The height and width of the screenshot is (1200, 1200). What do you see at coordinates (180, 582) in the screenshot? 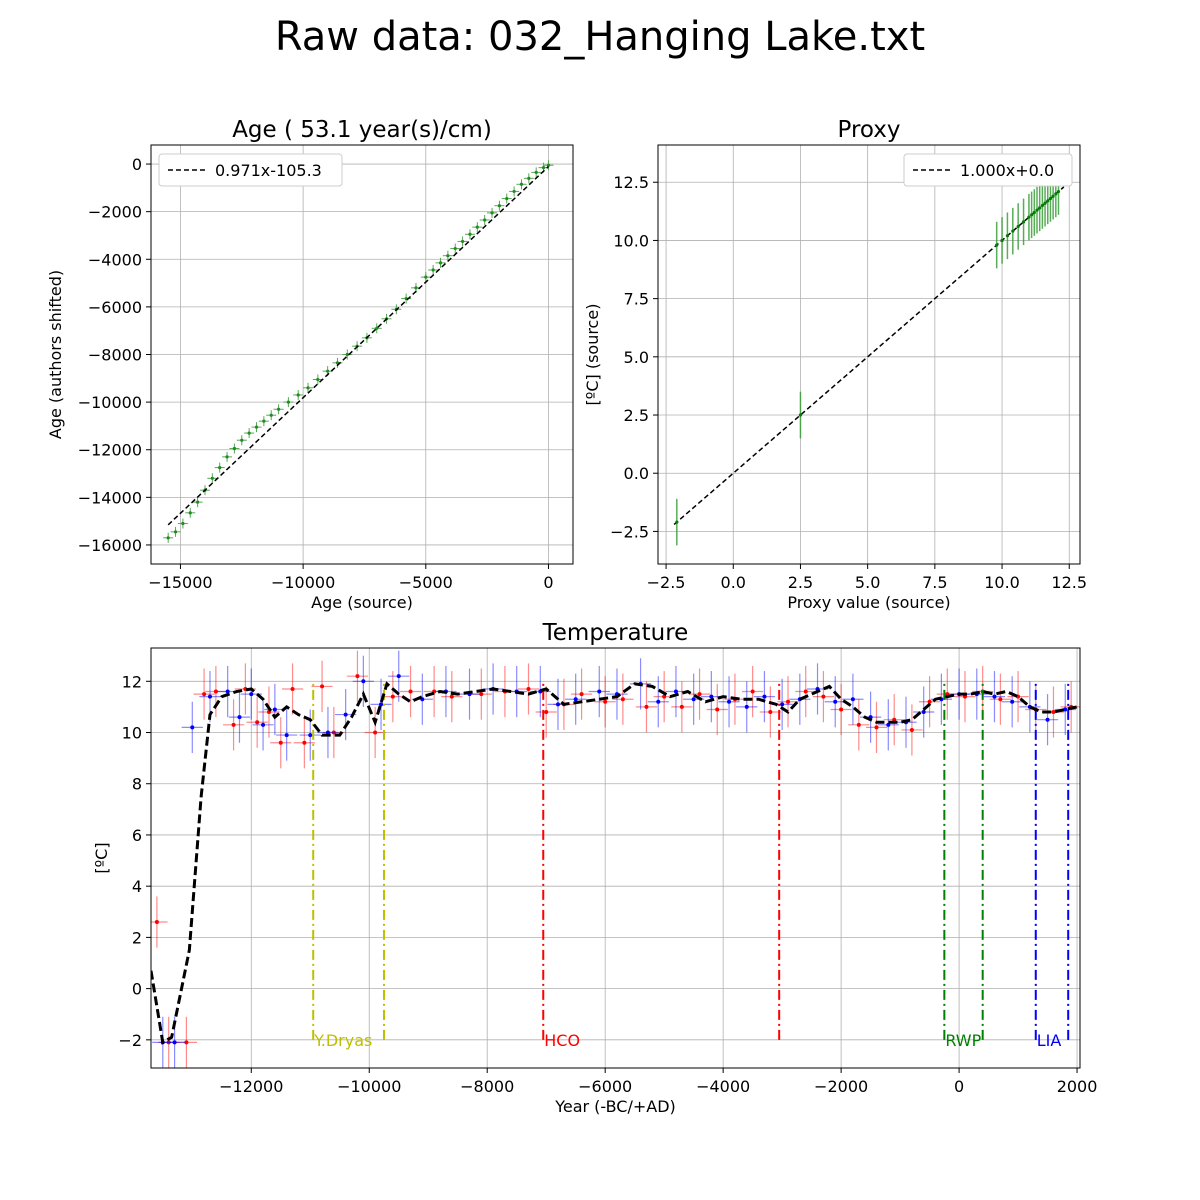
I see `x-tick-label: −15000` at bounding box center [180, 582].